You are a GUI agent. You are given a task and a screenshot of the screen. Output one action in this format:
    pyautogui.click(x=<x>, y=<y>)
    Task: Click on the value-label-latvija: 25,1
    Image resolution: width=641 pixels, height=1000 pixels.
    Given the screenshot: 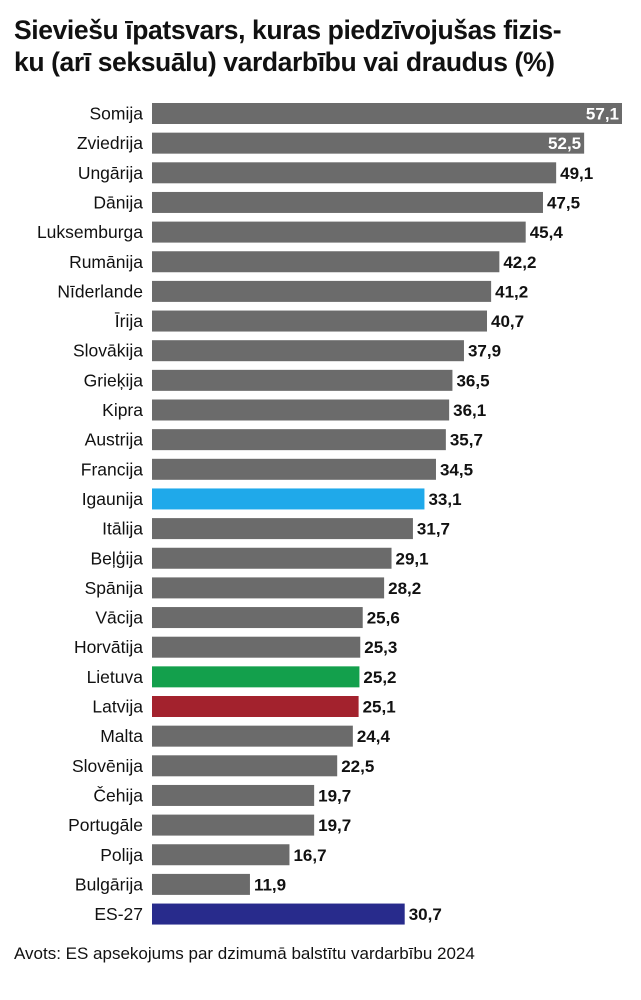 What is the action you would take?
    pyautogui.click(x=379, y=707)
    